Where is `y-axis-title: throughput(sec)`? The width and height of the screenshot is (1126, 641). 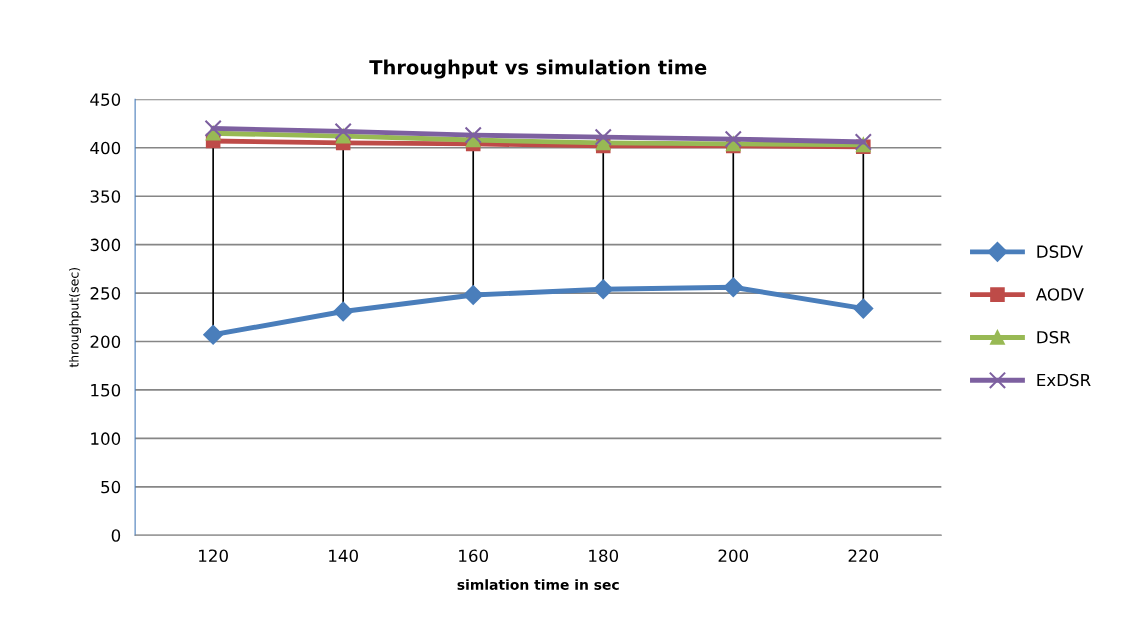
y-axis-title: throughput(sec) is located at coordinates (75, 318).